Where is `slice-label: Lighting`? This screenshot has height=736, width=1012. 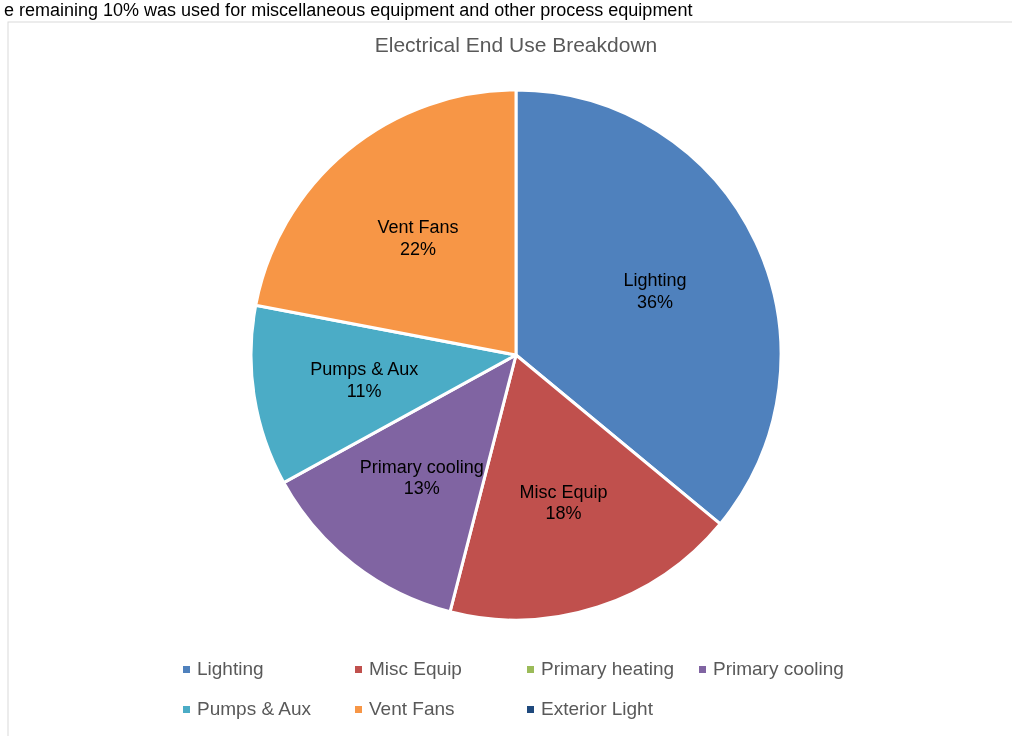
slice-label: Lighting is located at coordinates (655, 279).